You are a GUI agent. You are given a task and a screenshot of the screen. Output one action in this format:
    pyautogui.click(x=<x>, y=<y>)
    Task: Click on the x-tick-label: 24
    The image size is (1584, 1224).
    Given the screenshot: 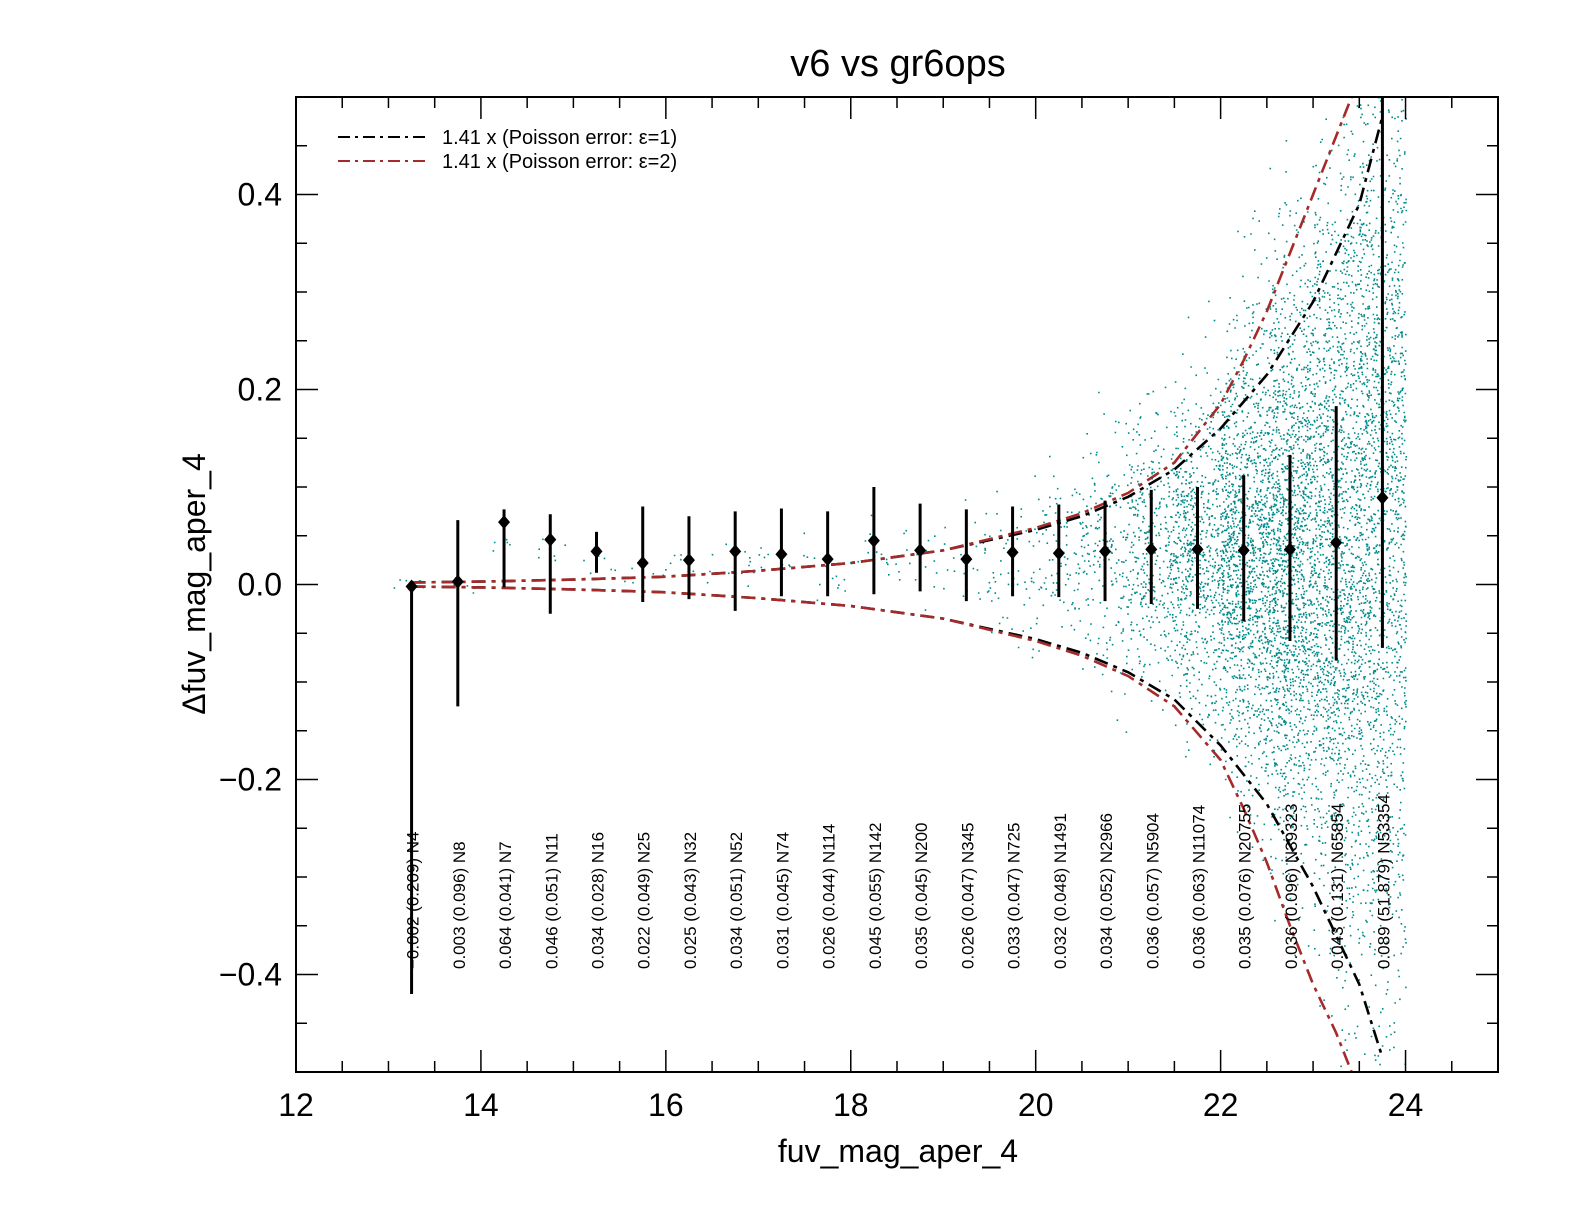 What is the action you would take?
    pyautogui.click(x=1406, y=1105)
    